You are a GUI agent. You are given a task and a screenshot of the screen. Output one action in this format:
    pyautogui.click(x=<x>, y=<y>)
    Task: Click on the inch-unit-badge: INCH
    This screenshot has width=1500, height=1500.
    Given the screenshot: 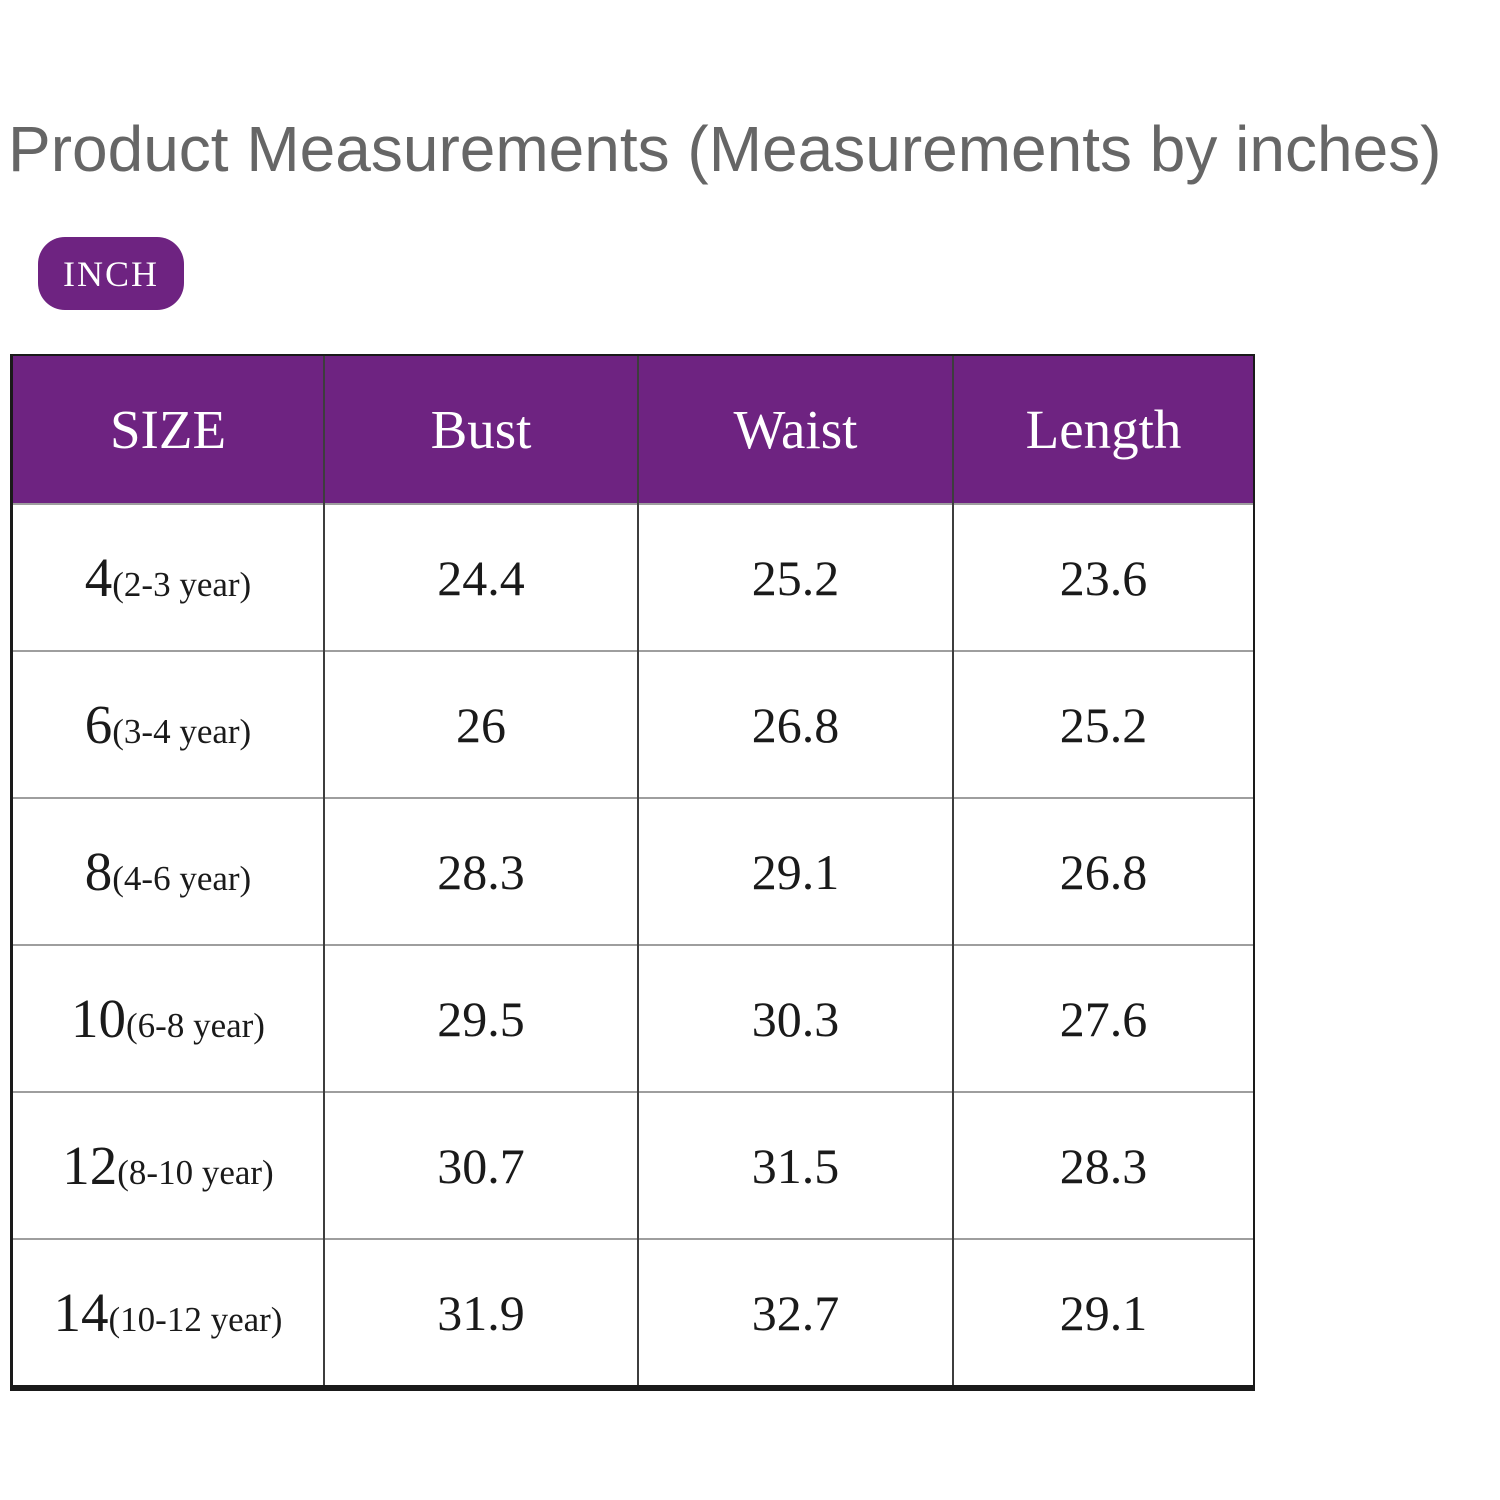 What is the action you would take?
    pyautogui.click(x=111, y=273)
    